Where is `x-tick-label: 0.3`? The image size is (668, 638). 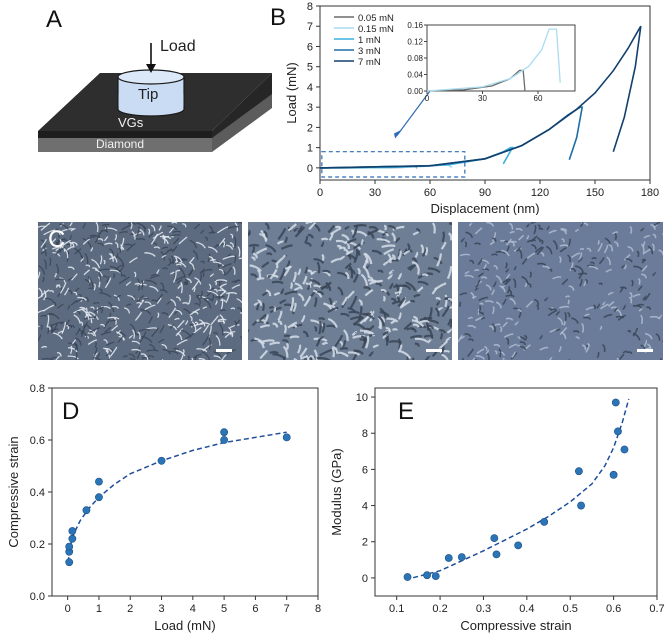 x-tick-label: 0.3 is located at coordinates (483, 609).